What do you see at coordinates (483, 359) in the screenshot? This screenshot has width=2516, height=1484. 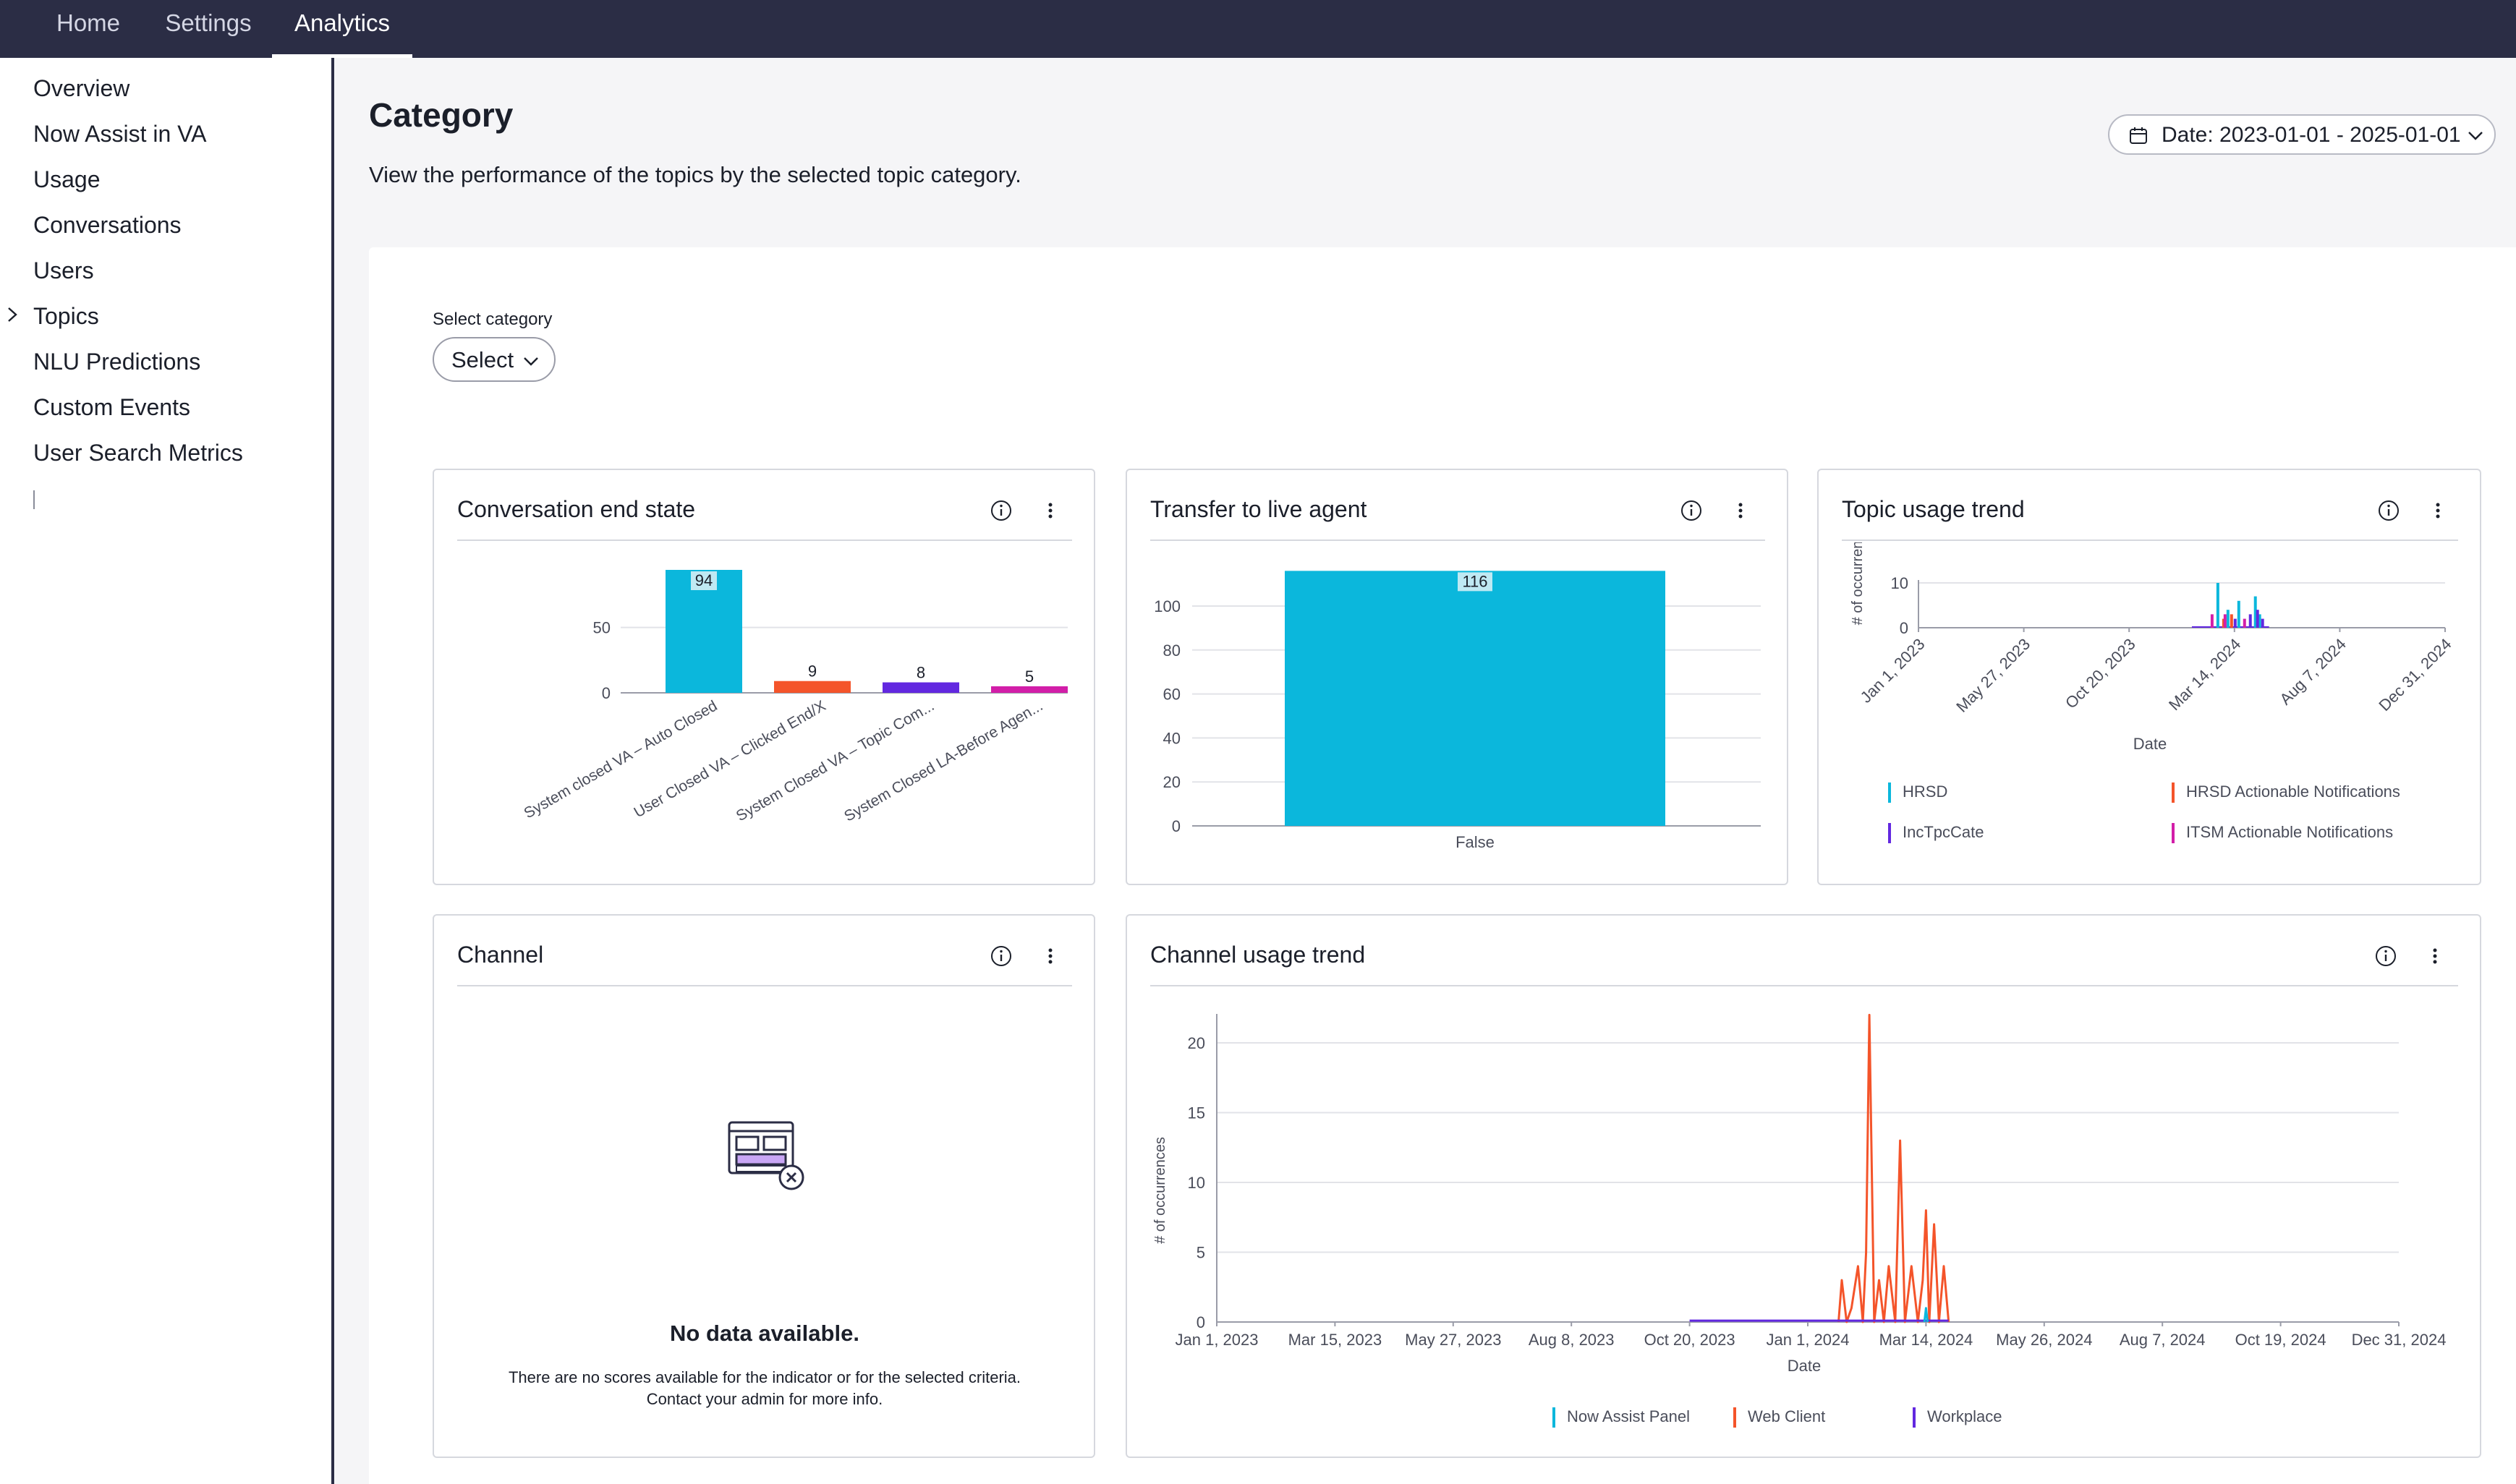 I see `category-select-value: Select` at bounding box center [483, 359].